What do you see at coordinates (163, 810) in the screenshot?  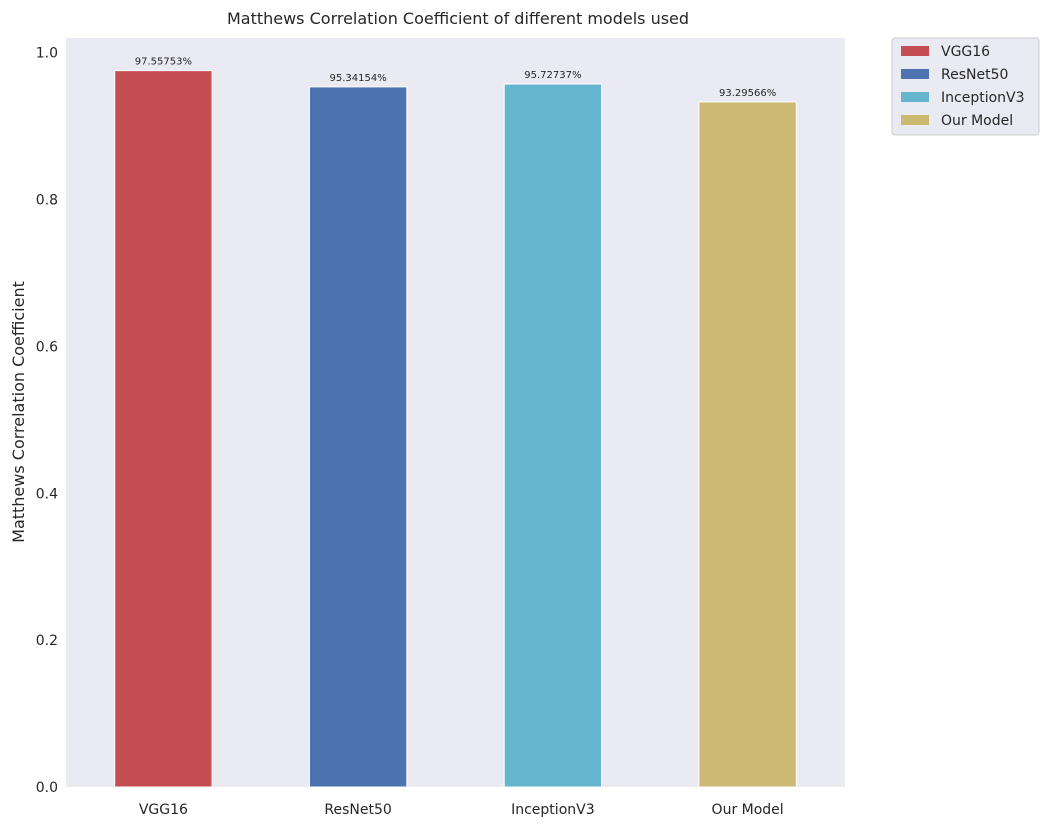 I see `x-tick-label: VGG16` at bounding box center [163, 810].